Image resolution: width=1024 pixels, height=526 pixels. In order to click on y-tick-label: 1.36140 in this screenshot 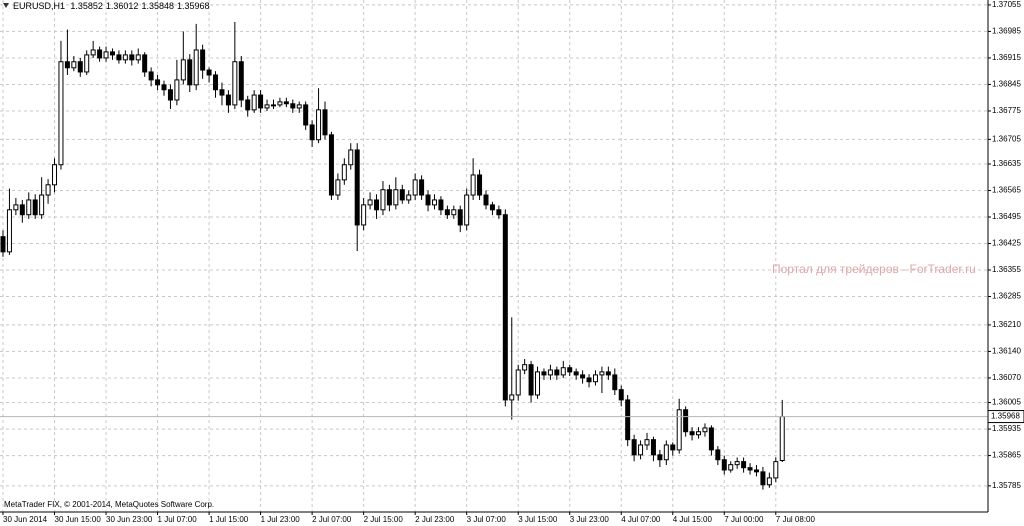, I will do `click(1006, 351)`.